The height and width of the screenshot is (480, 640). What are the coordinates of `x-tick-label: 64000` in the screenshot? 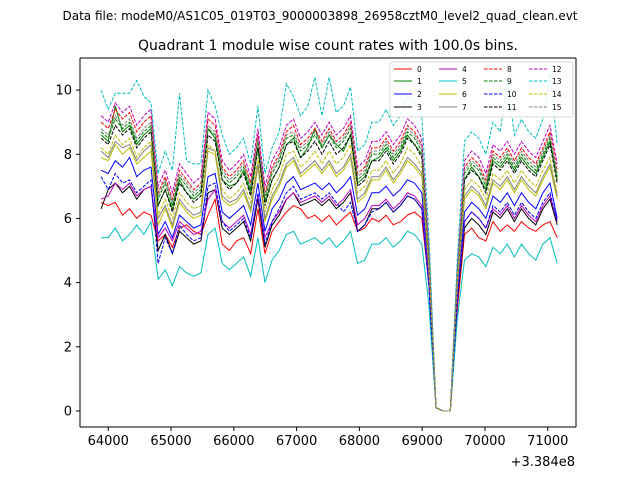 It's located at (108, 441).